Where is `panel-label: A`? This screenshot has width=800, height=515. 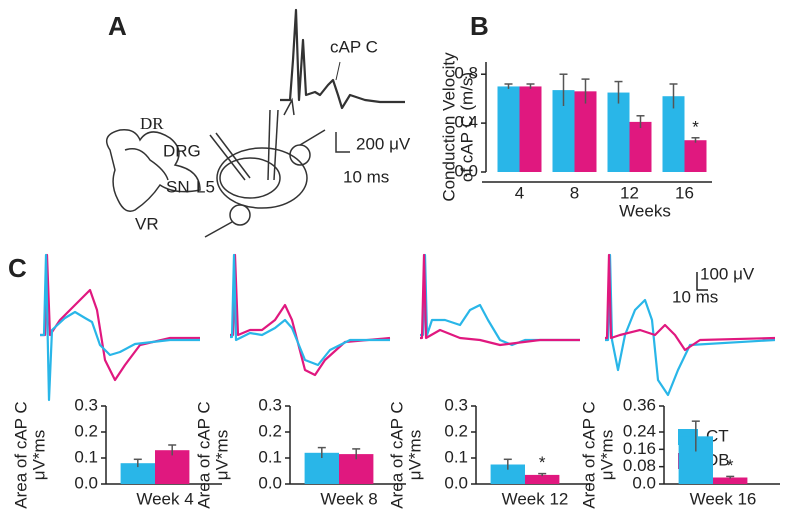 panel-label: A is located at coordinates (117, 26).